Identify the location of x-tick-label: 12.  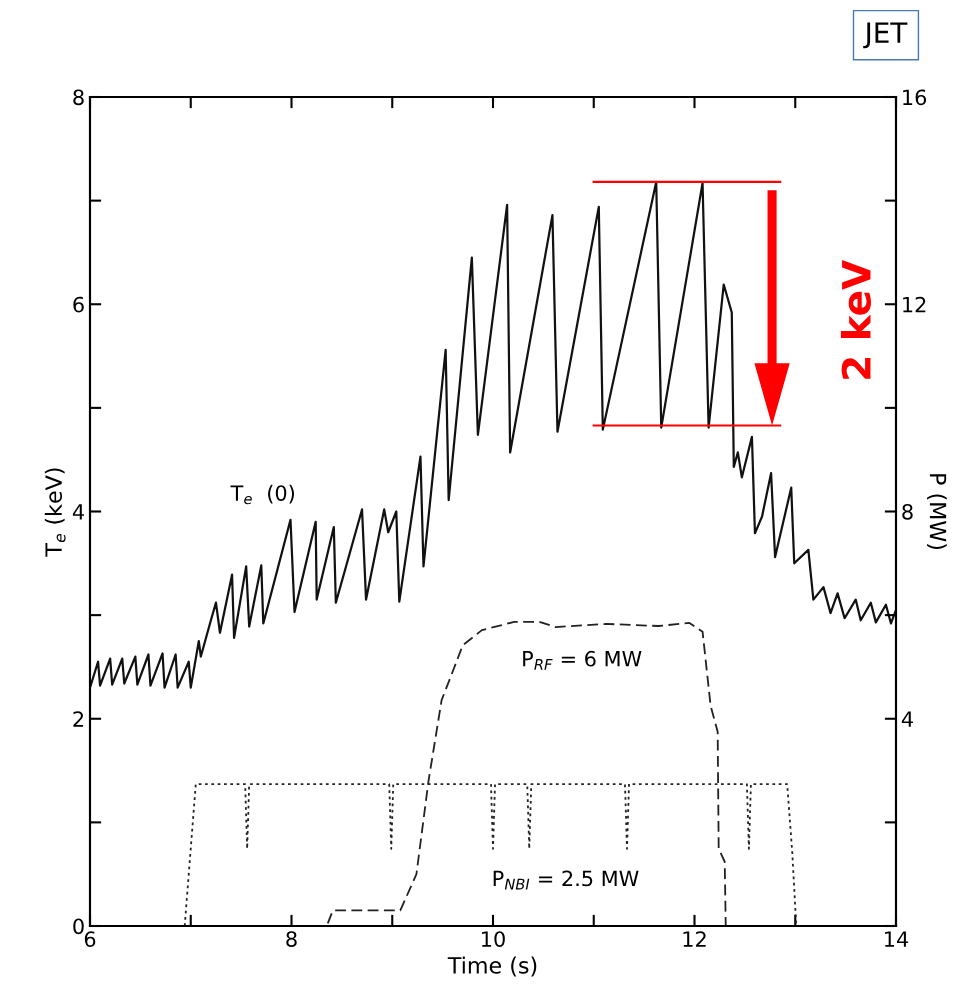
(694, 939).